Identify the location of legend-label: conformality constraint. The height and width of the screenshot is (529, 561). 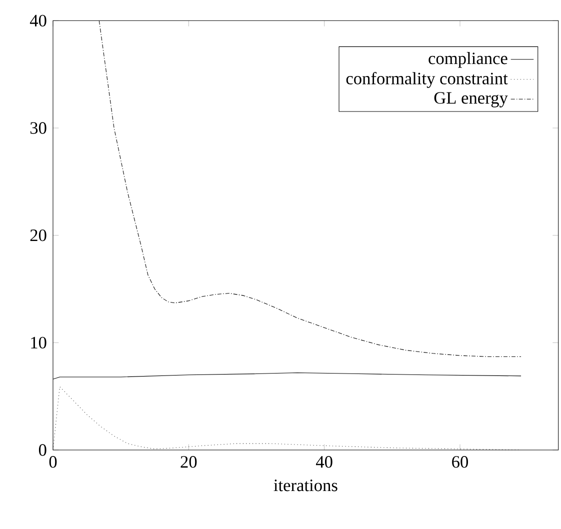
(427, 80).